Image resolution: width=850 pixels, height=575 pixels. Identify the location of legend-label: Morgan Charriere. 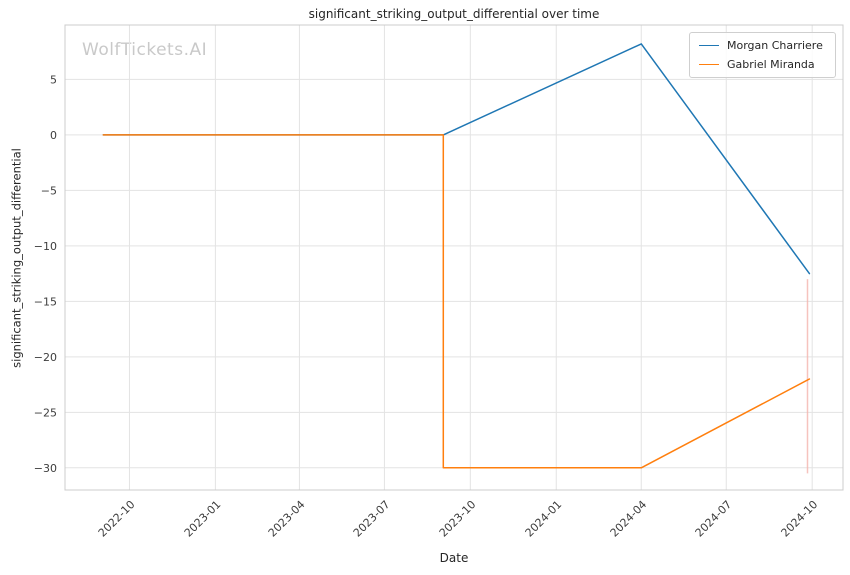
(775, 45).